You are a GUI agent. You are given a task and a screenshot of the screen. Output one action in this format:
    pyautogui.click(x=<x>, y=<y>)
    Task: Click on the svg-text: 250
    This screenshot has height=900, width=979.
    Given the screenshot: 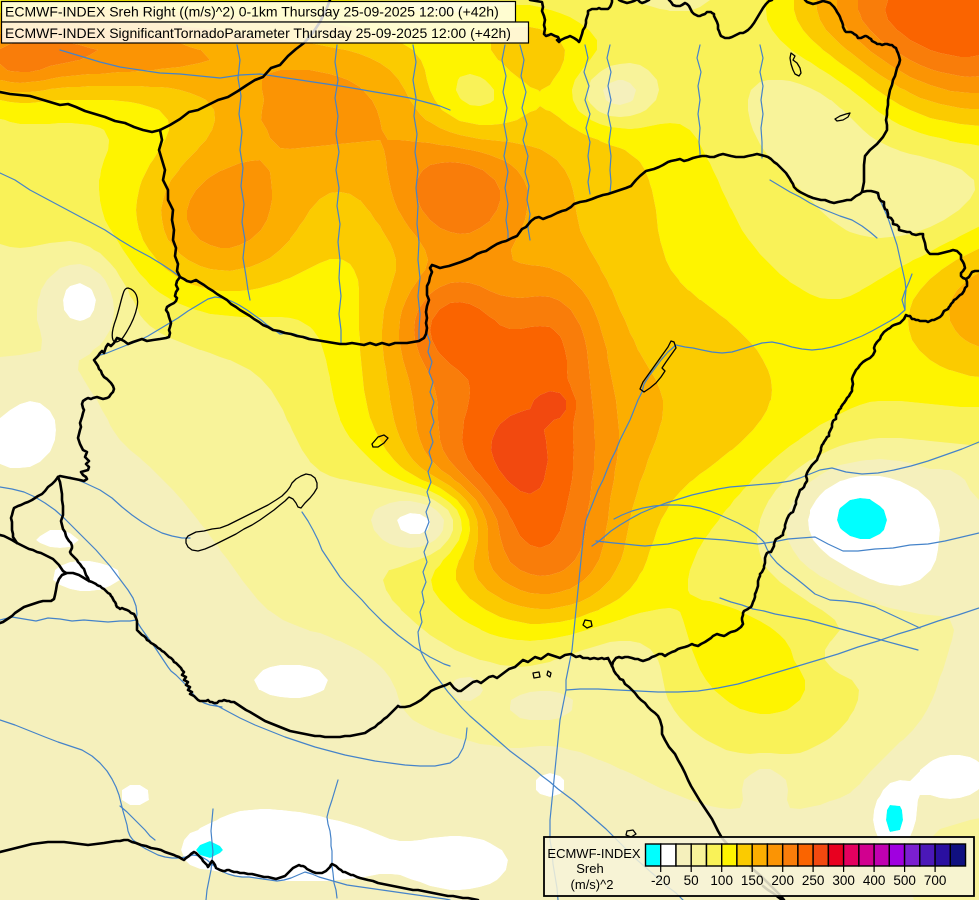 What is the action you would take?
    pyautogui.click(x=813, y=880)
    